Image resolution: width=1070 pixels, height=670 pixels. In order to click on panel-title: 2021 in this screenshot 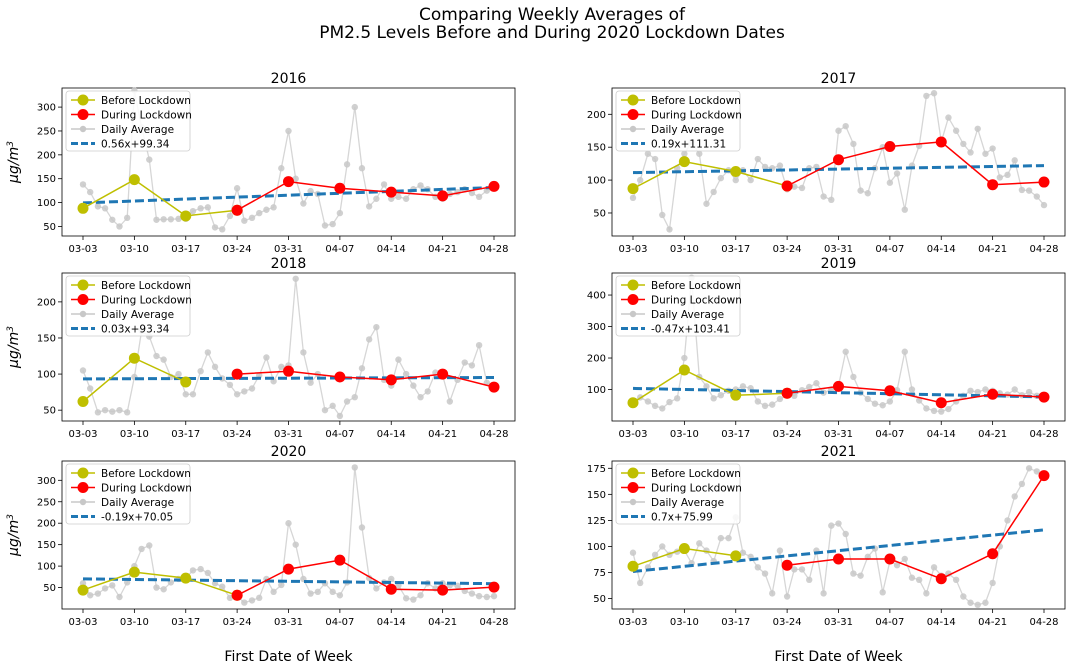, I will do `click(839, 452)`.